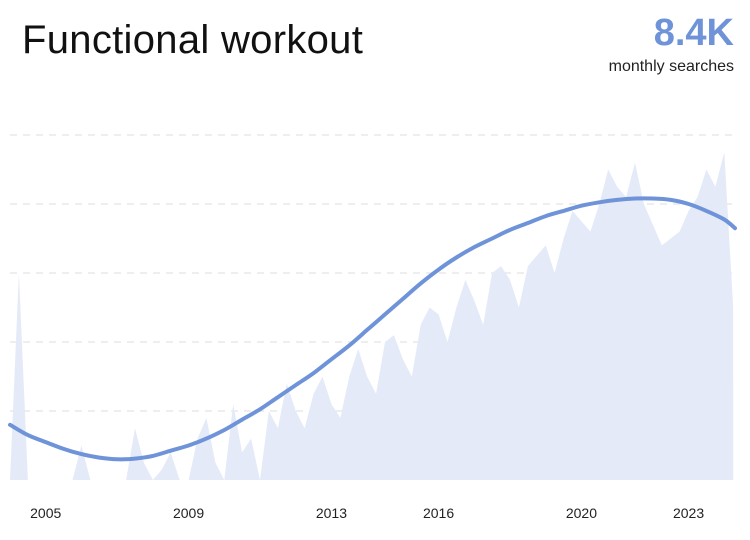  What do you see at coordinates (438, 513) in the screenshot?
I see `x-tick-label: 2016` at bounding box center [438, 513].